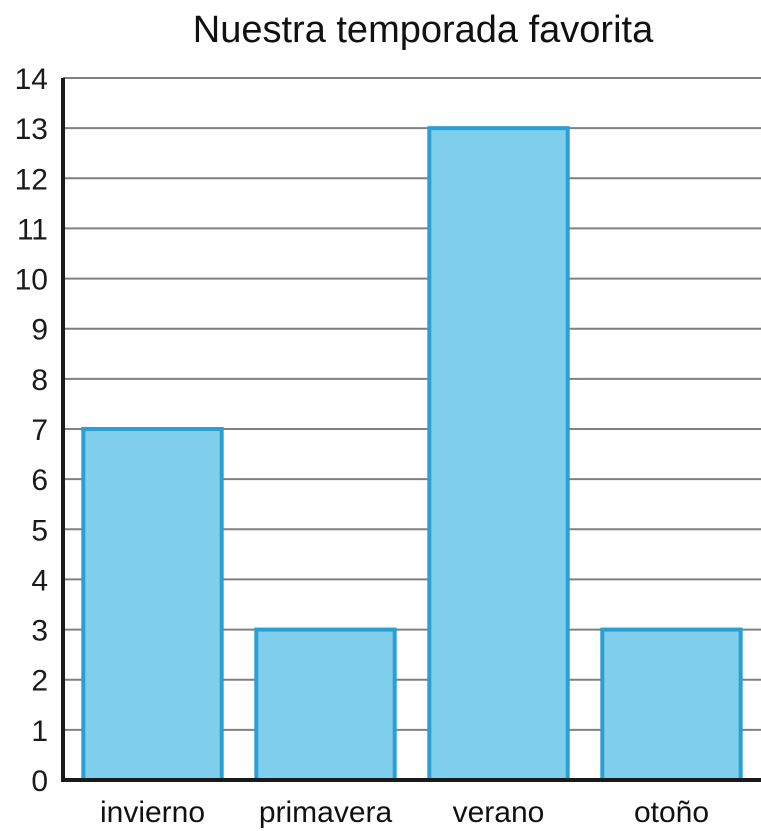 This screenshot has width=761, height=831. Describe the element at coordinates (39, 480) in the screenshot. I see `y-tick-label: 6` at that location.